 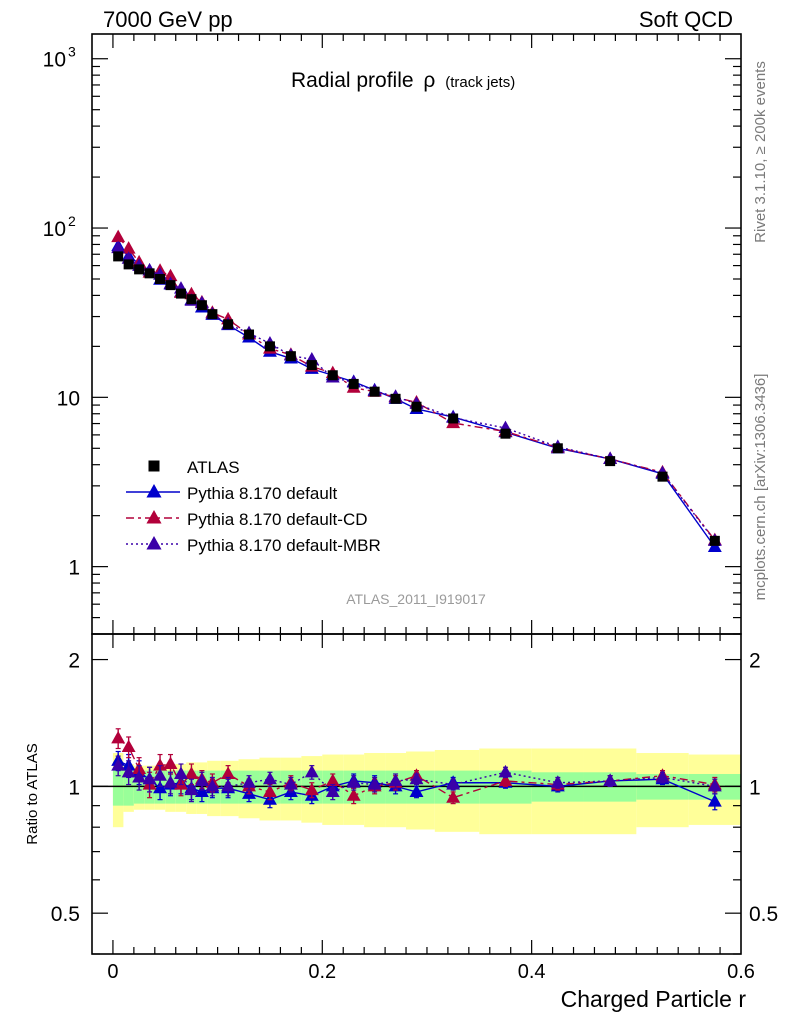 What do you see at coordinates (74, 661) in the screenshot?
I see `ratio-y-tick-label: 2` at bounding box center [74, 661].